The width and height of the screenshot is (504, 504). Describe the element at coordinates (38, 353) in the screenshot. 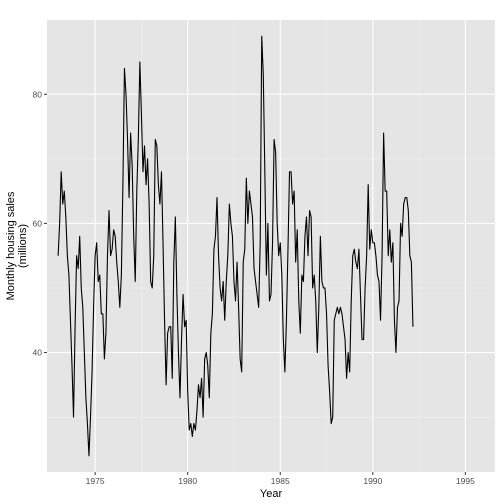

I see `y-tick-label: 40` at that location.